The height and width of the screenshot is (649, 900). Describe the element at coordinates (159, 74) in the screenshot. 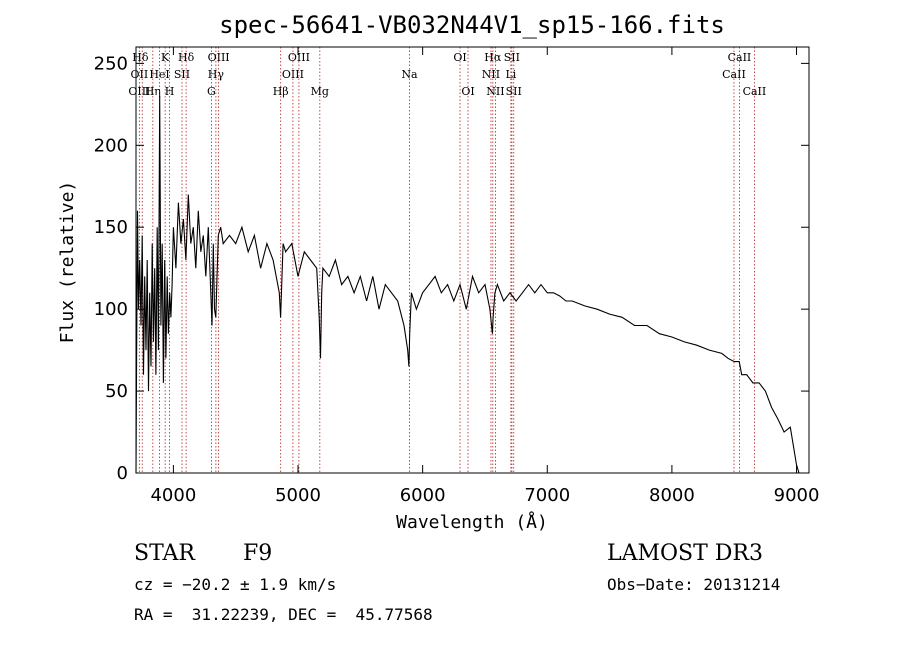

I see `spectral-line-label: HeI` at that location.